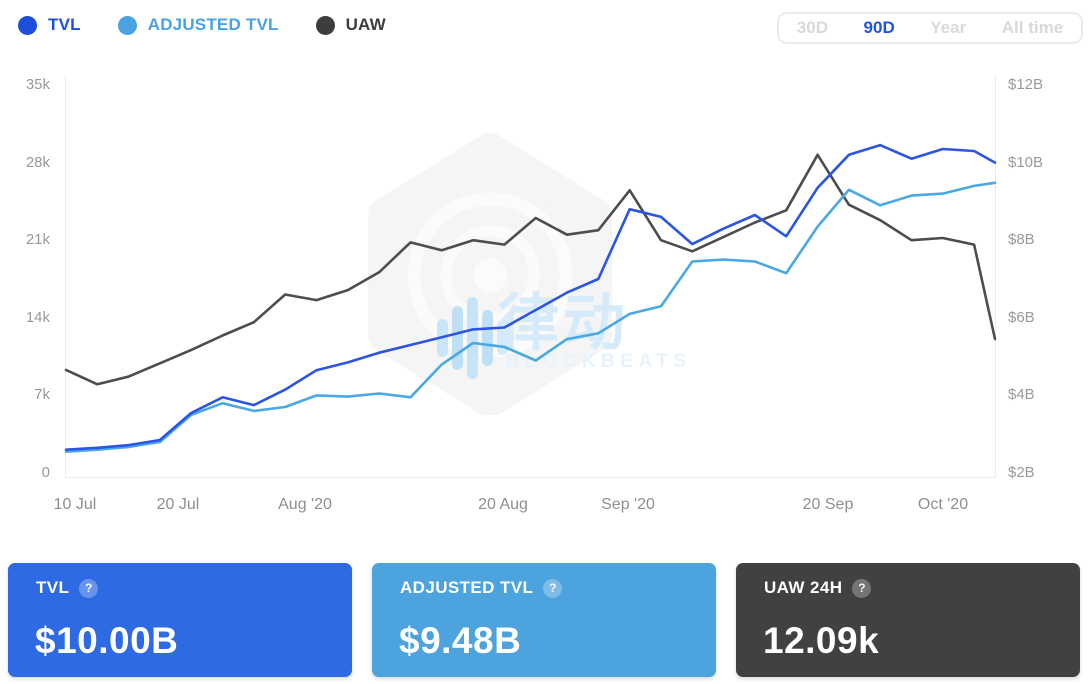 This screenshot has height=684, width=1088. I want to click on range-option-year: Year, so click(948, 27).